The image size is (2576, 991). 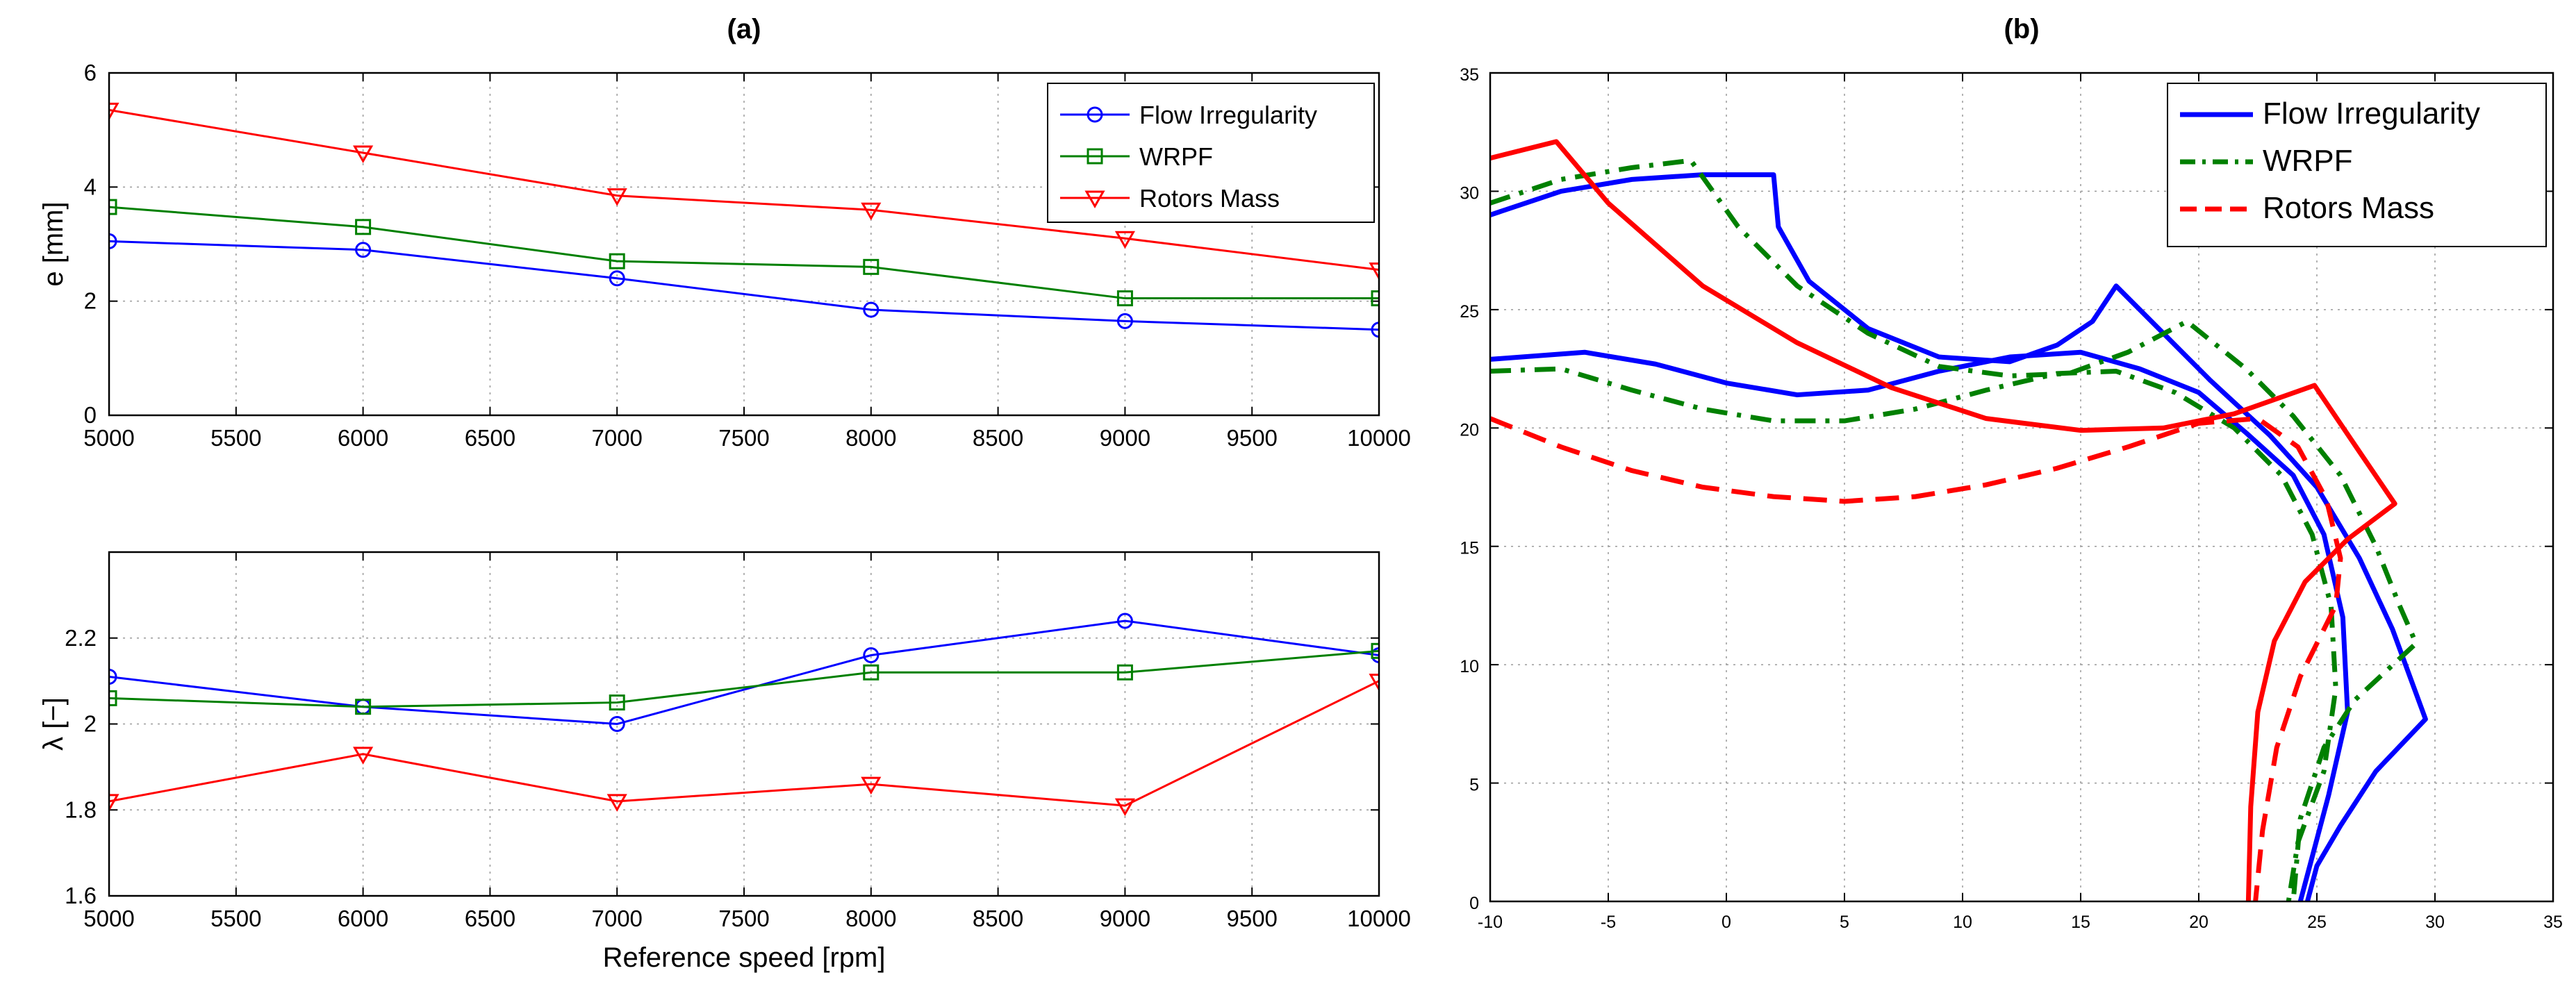 I want to click on series-line-flow-irregularity, so click(x=744, y=672).